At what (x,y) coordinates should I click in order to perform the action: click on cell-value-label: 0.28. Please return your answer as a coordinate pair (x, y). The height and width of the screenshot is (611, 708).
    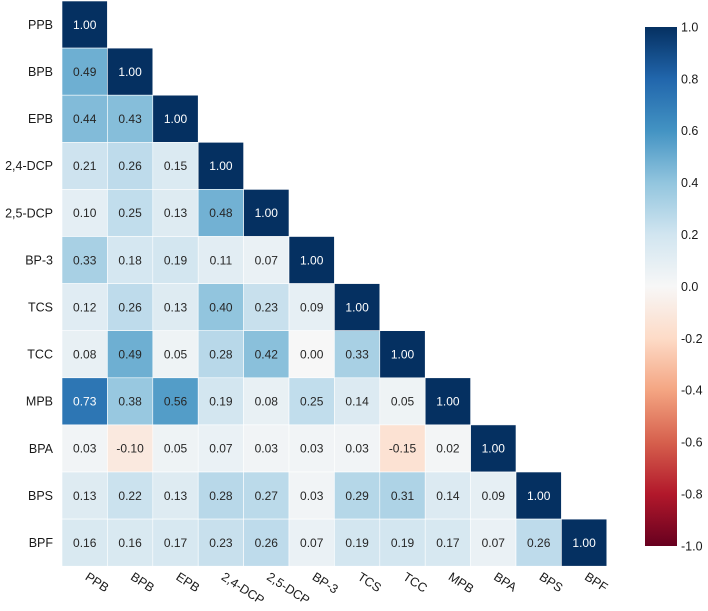
    Looking at the image, I should click on (221, 496).